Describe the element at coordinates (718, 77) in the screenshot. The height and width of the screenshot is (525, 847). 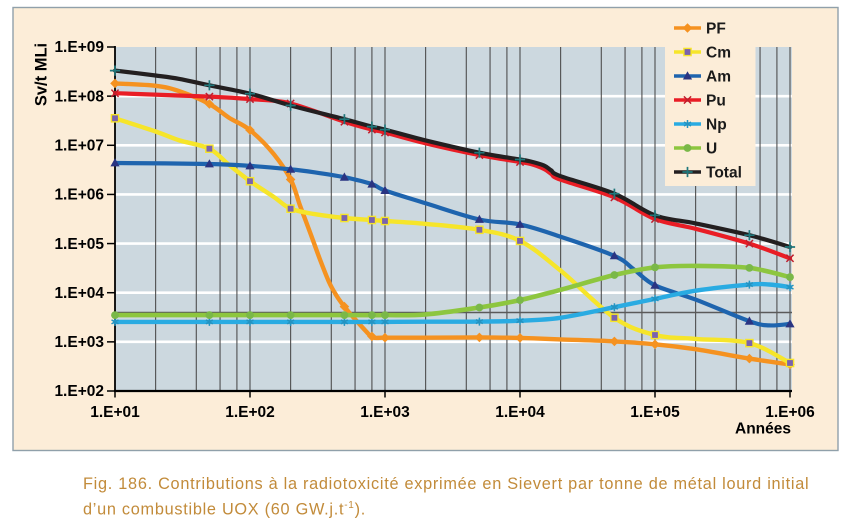
I see `svg-text: Am` at that location.